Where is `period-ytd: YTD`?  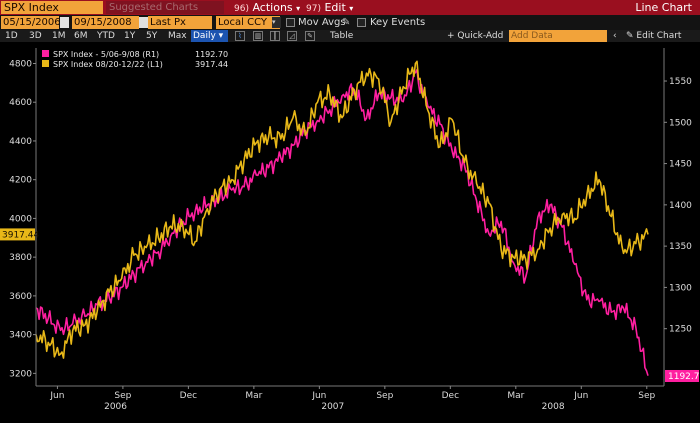
period-ytd: YTD is located at coordinates (106, 36).